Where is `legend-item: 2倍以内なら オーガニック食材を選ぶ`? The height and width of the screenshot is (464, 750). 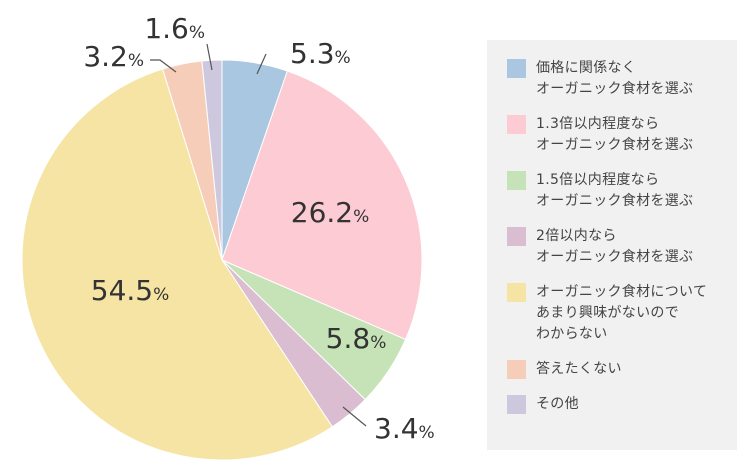
legend-item: 2倍以内なら オーガニック食材を選ぶ is located at coordinates (614, 247).